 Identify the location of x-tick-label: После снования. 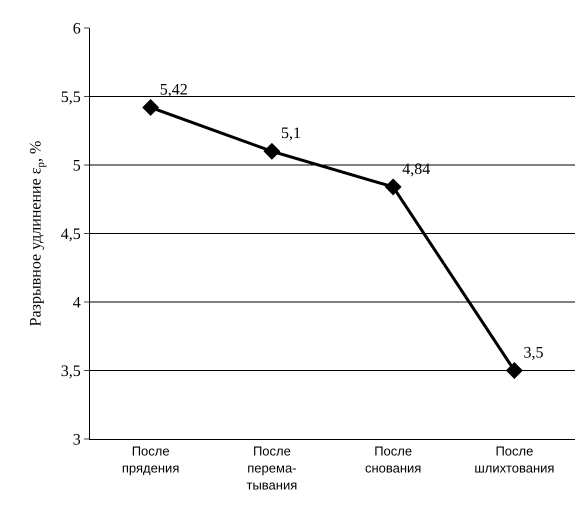
(393, 460).